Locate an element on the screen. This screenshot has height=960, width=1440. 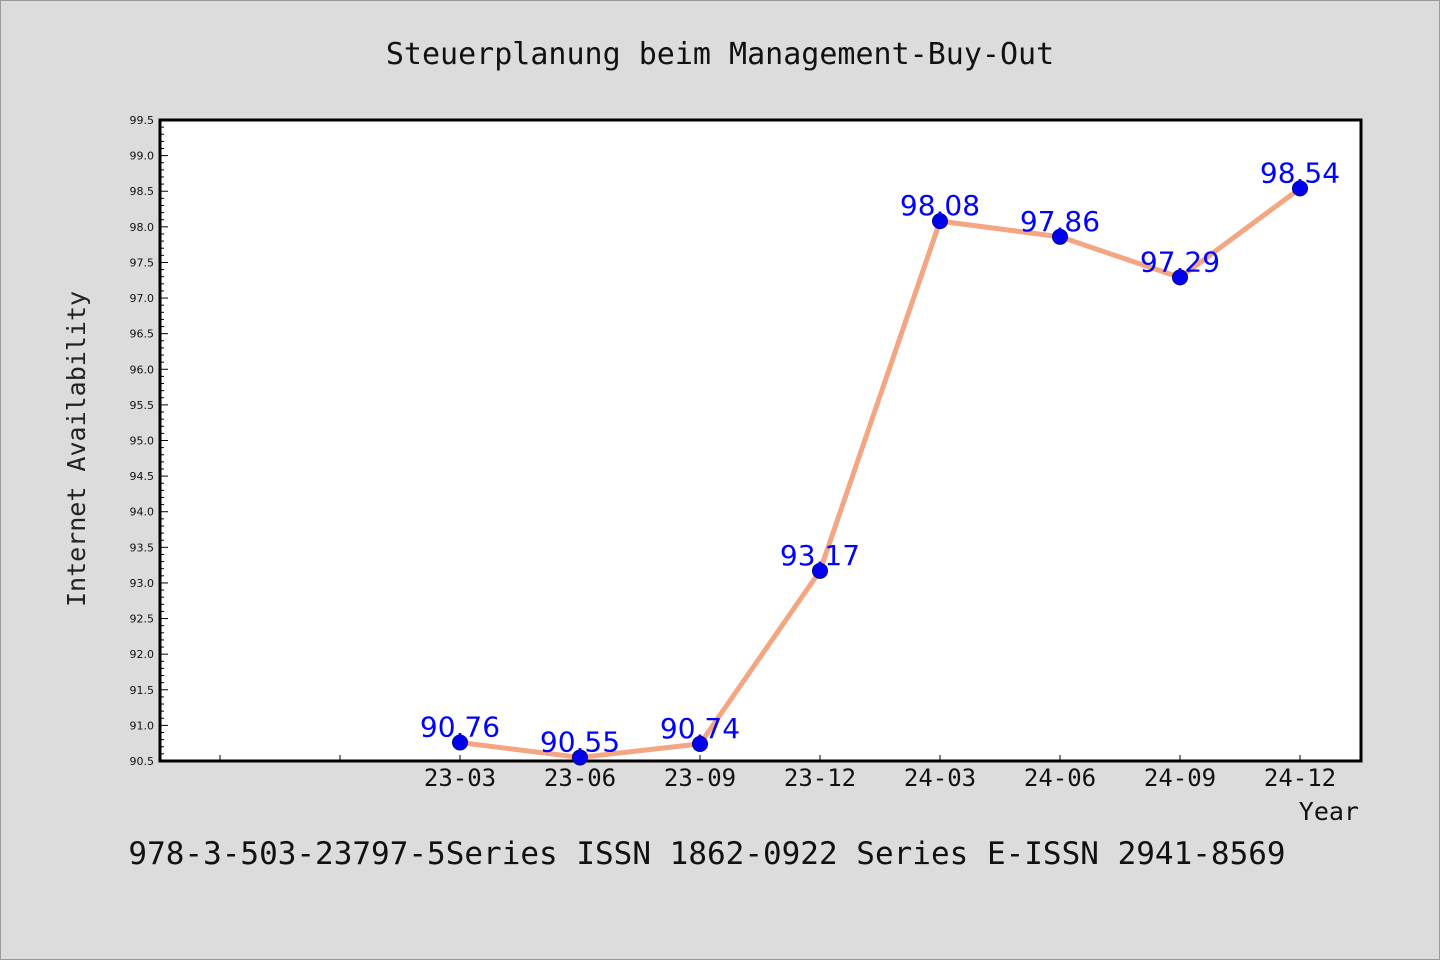
y-tick-label: 94.0 is located at coordinates (142, 512).